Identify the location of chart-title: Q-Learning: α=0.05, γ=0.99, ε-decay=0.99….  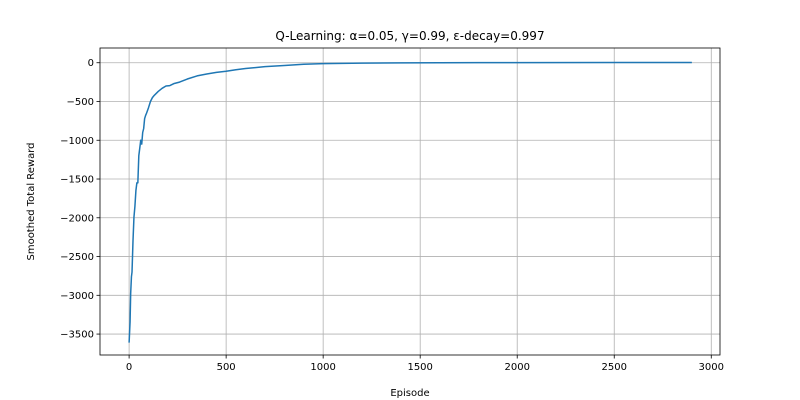
(409, 36).